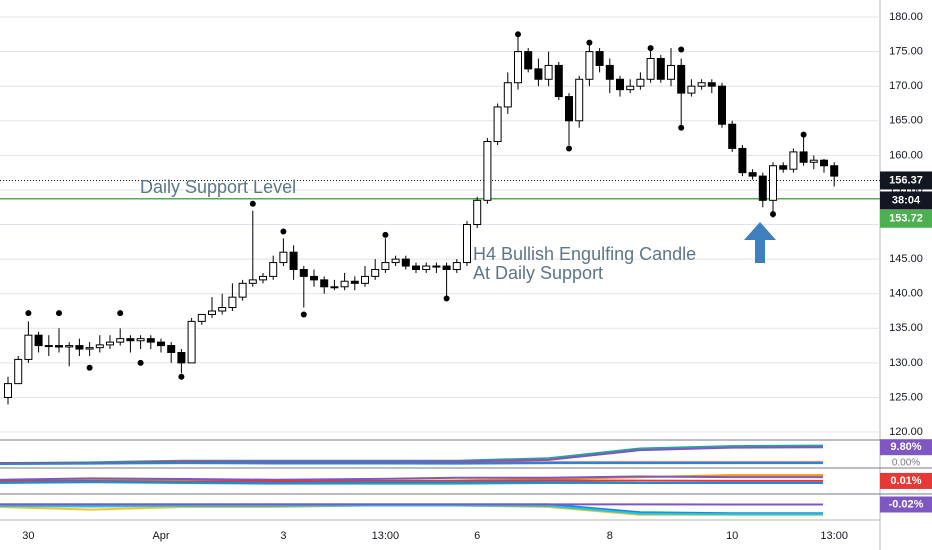  What do you see at coordinates (834, 536) in the screenshot?
I see `x-tick-label: 13:00` at bounding box center [834, 536].